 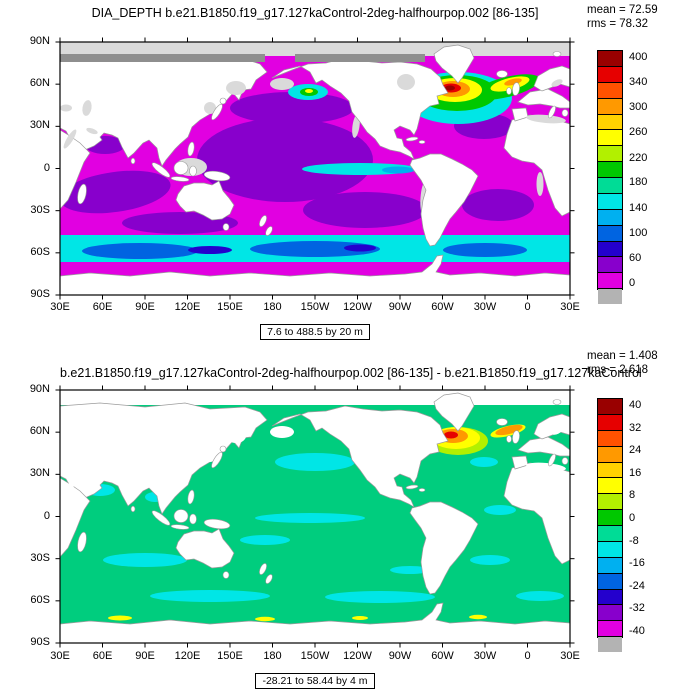 I want to click on lon-tick-label: 90E, so click(x=145, y=307).